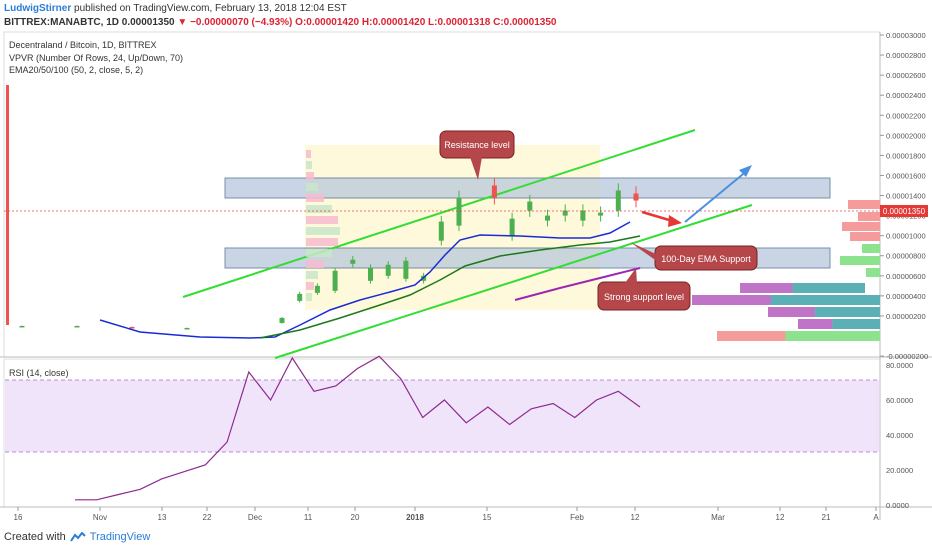 The width and height of the screenshot is (932, 550). Describe the element at coordinates (906, 55) in the screenshot. I see `price-tick-label: 0.00002800` at that location.